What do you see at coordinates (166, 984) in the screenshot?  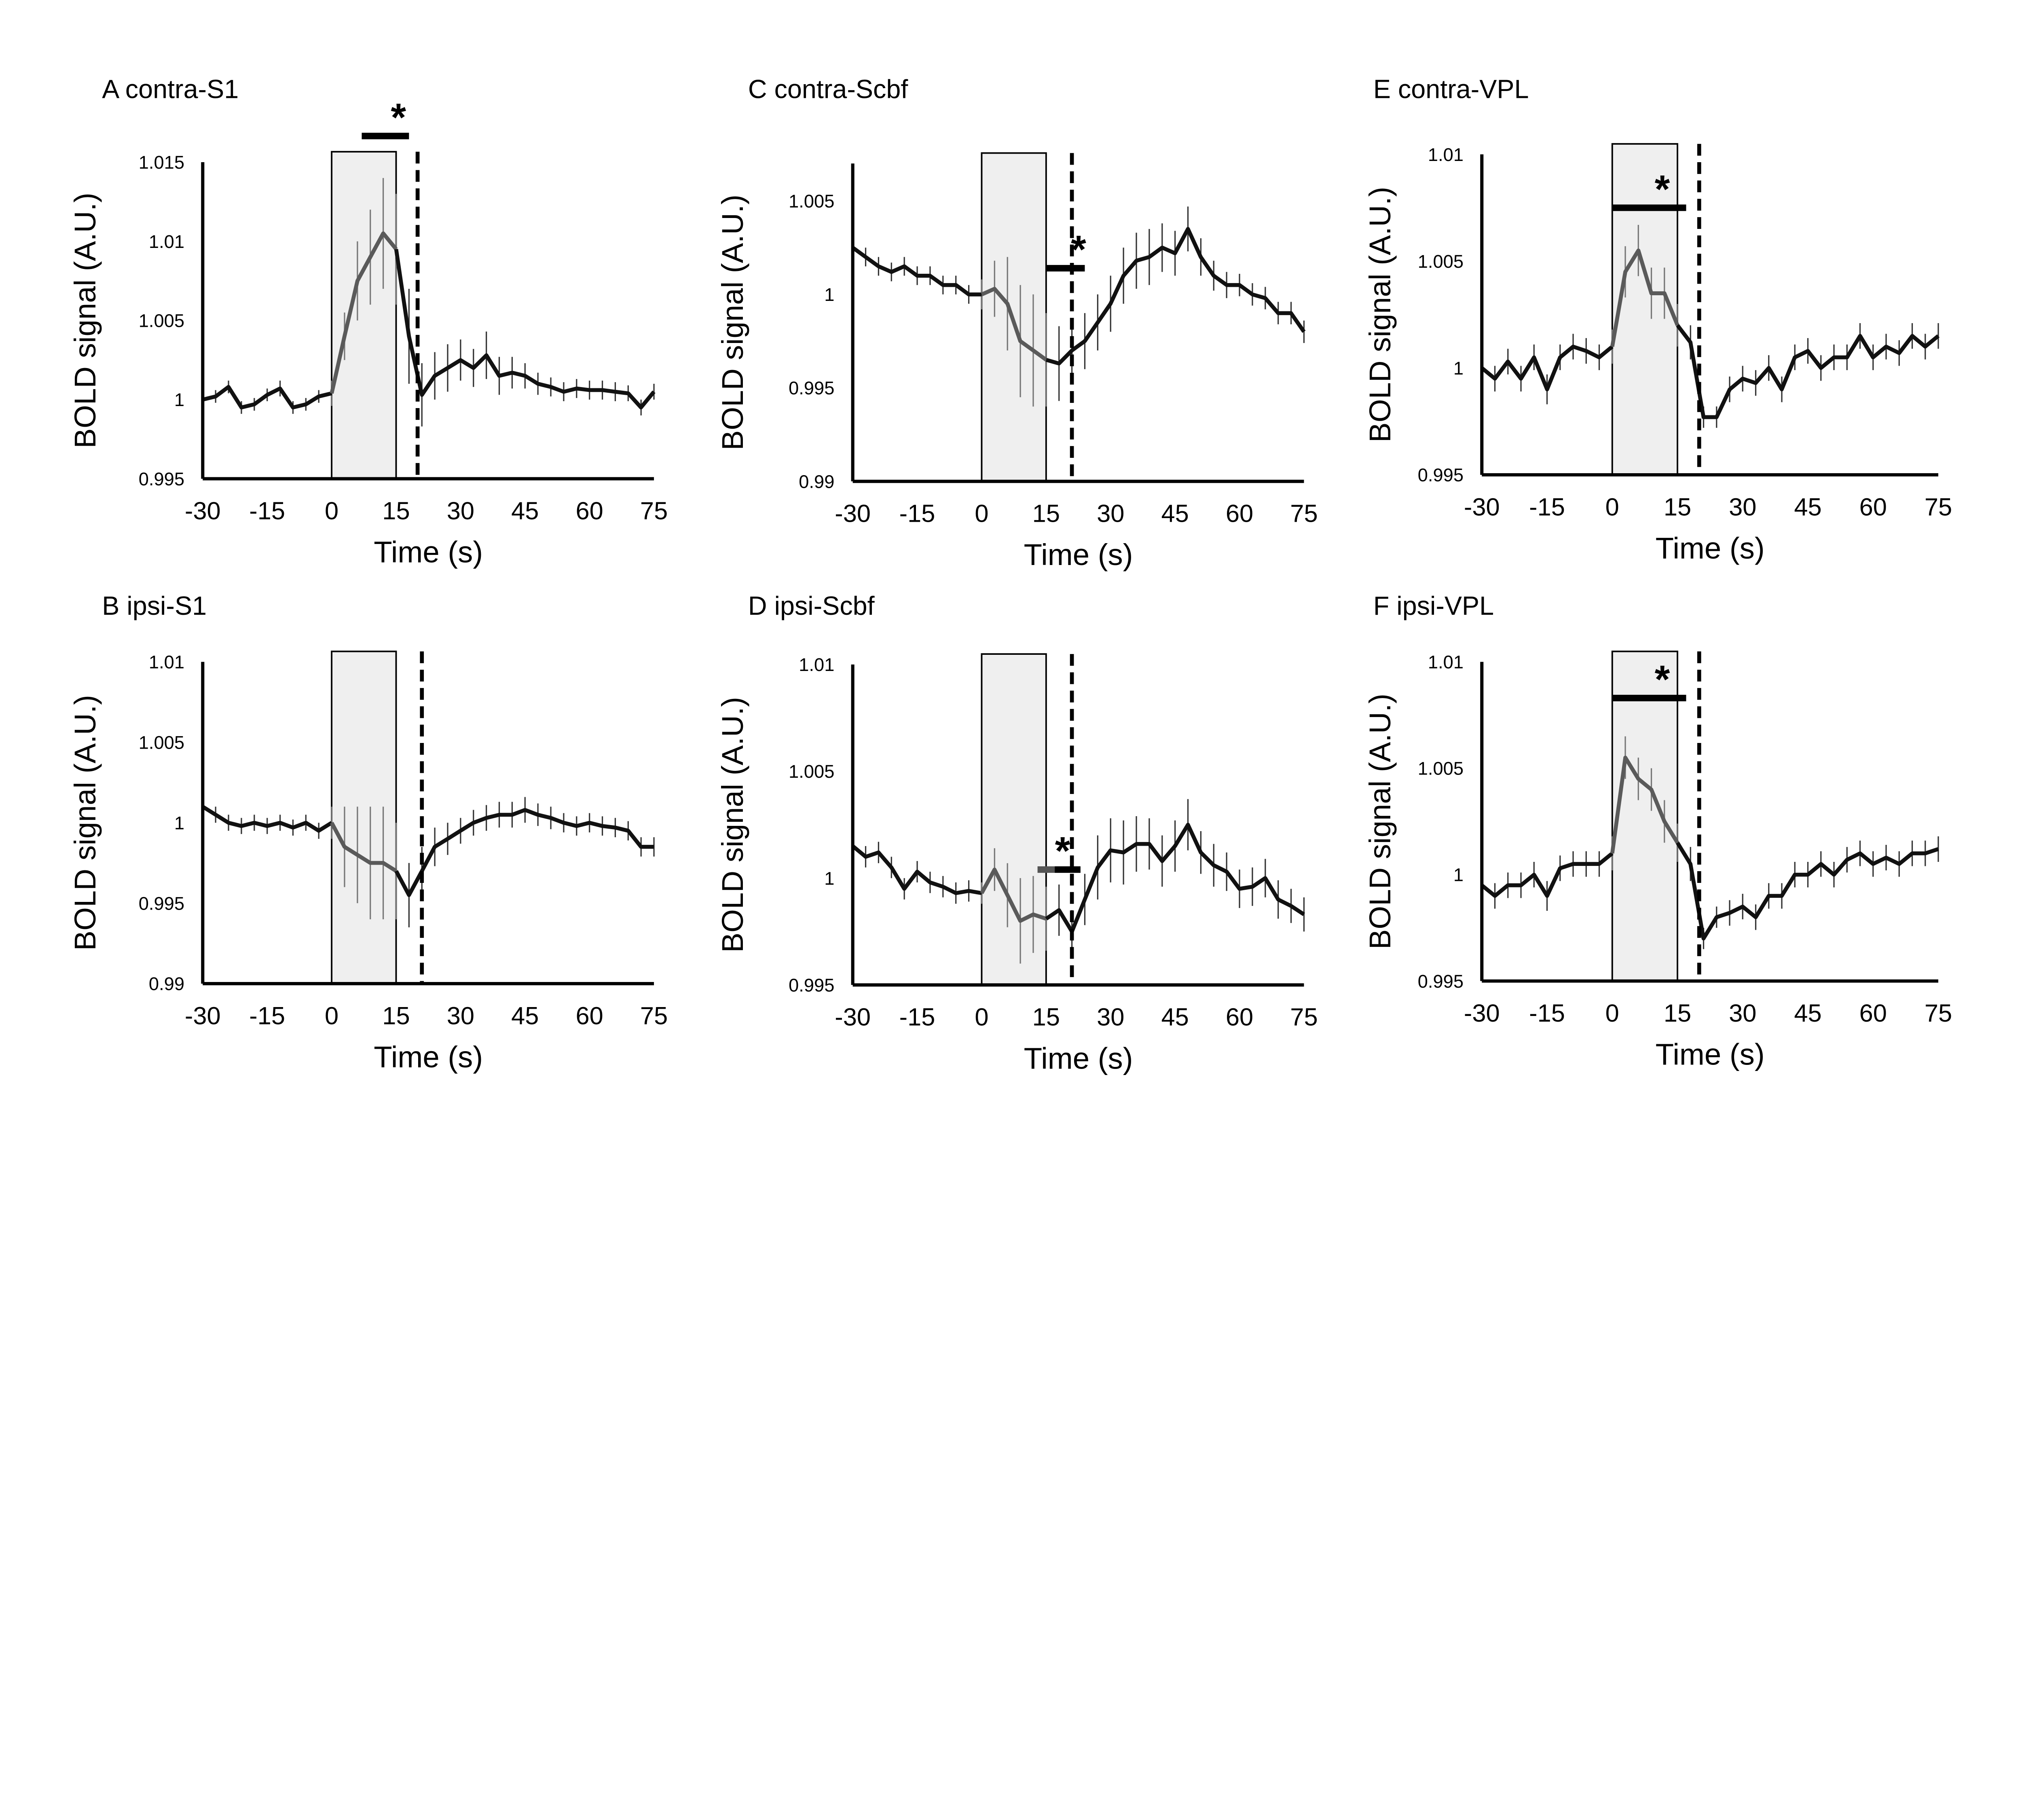 I see `y-tick-label: 0.99` at bounding box center [166, 984].